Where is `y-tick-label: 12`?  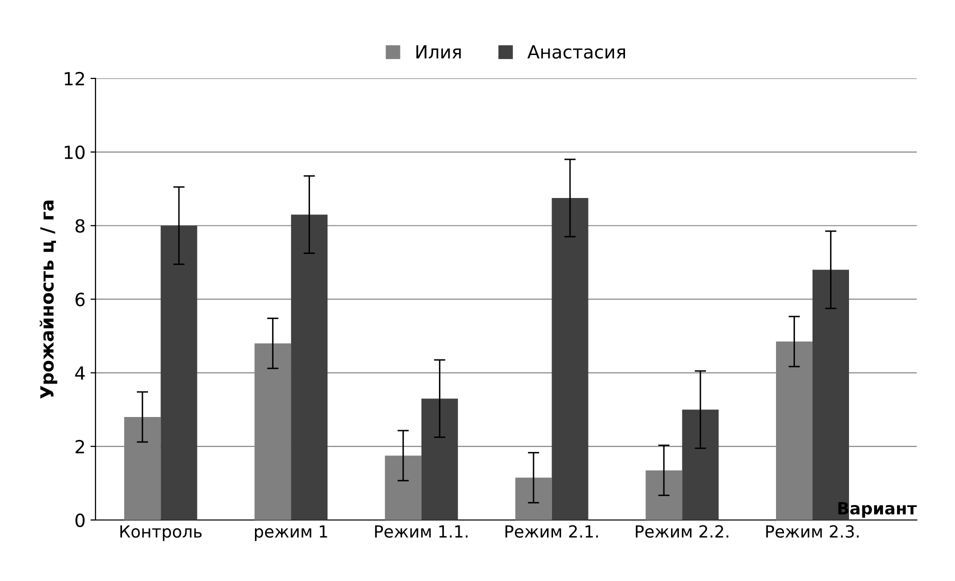
y-tick-label: 12 is located at coordinates (74, 79).